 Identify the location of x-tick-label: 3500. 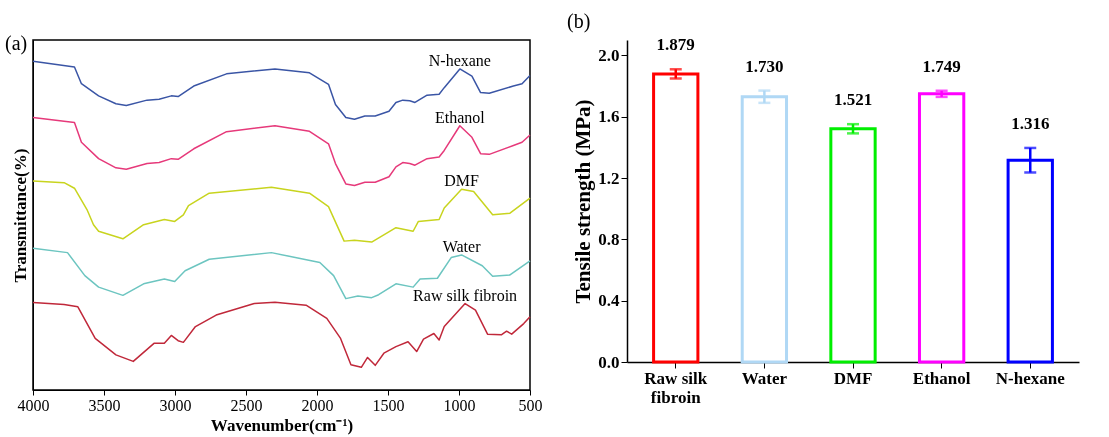
(104, 405).